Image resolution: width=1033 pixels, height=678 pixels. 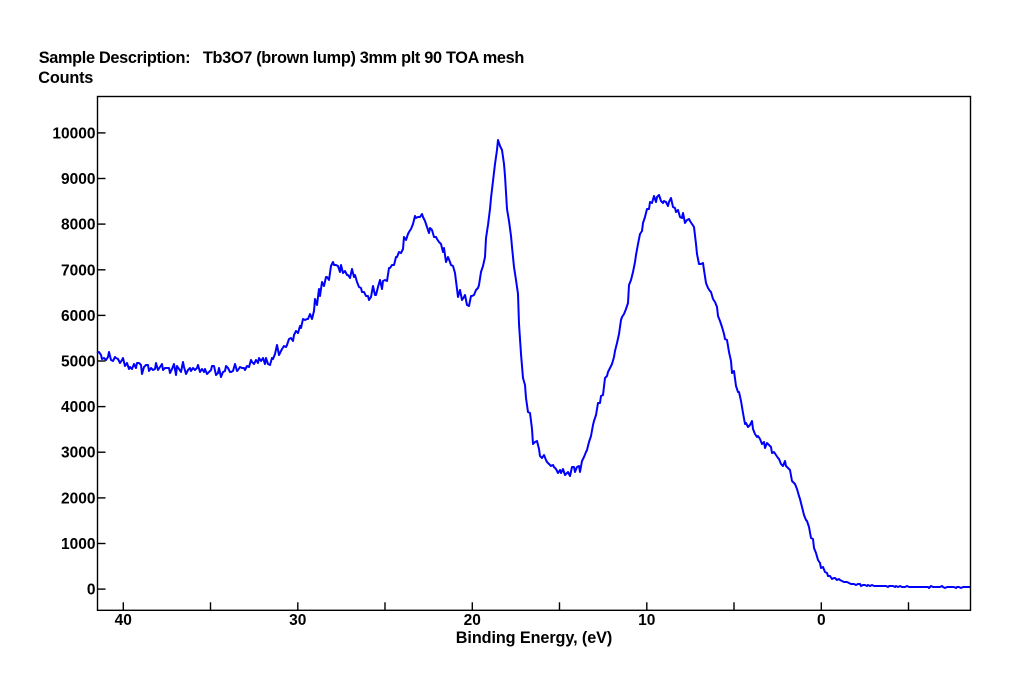 I want to click on svg-text: 9000, so click(x=78, y=179).